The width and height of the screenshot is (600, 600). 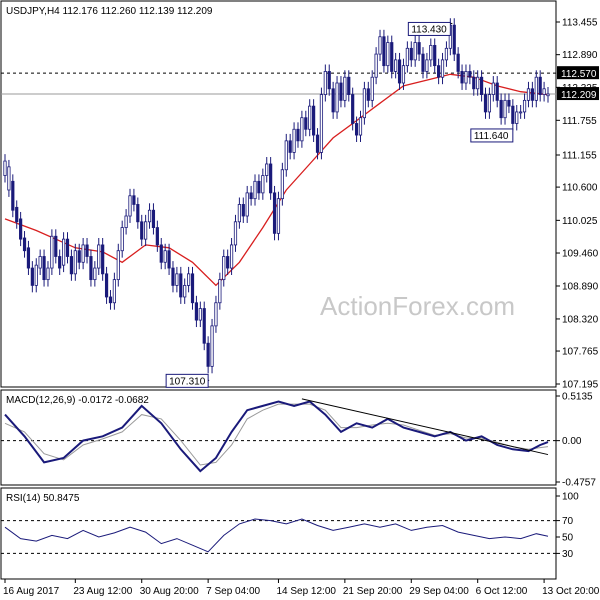 What do you see at coordinates (578, 73) in the screenshot?
I see `resistance-price-box` at bounding box center [578, 73].